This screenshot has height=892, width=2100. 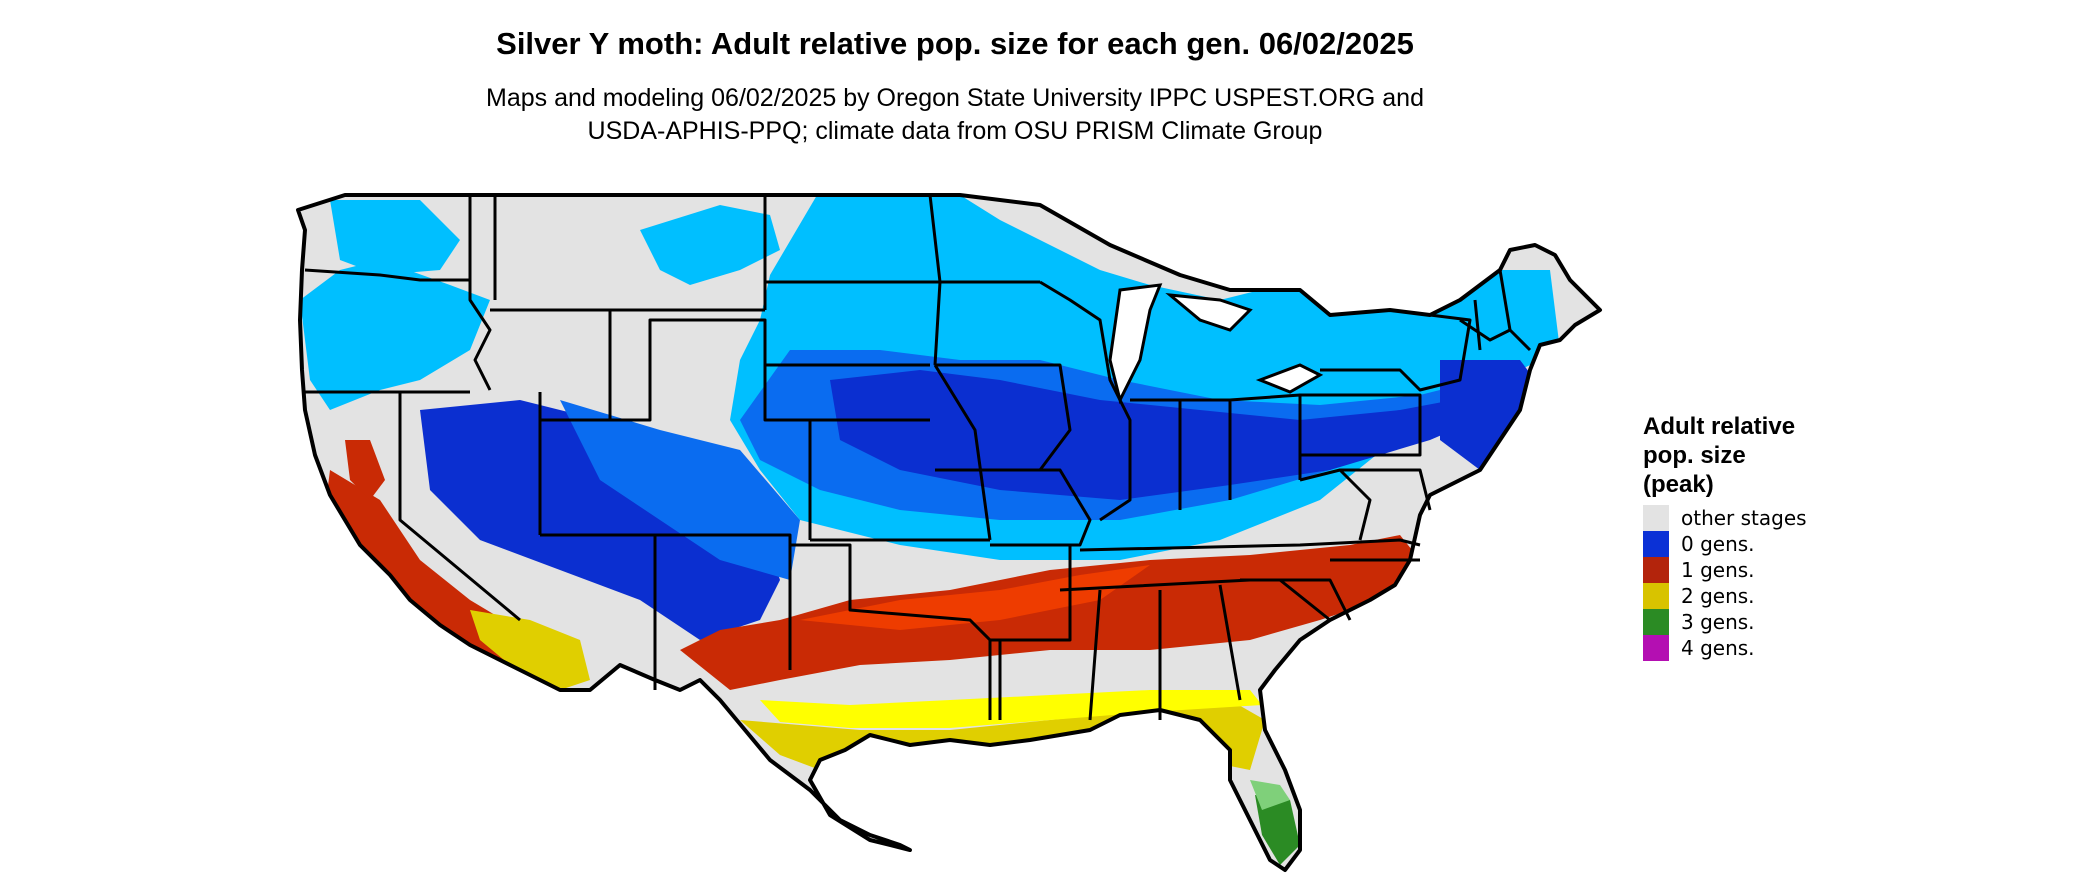 What do you see at coordinates (1365, 504) in the screenshot?
I see `border-virginia-westvirginia` at bounding box center [1365, 504].